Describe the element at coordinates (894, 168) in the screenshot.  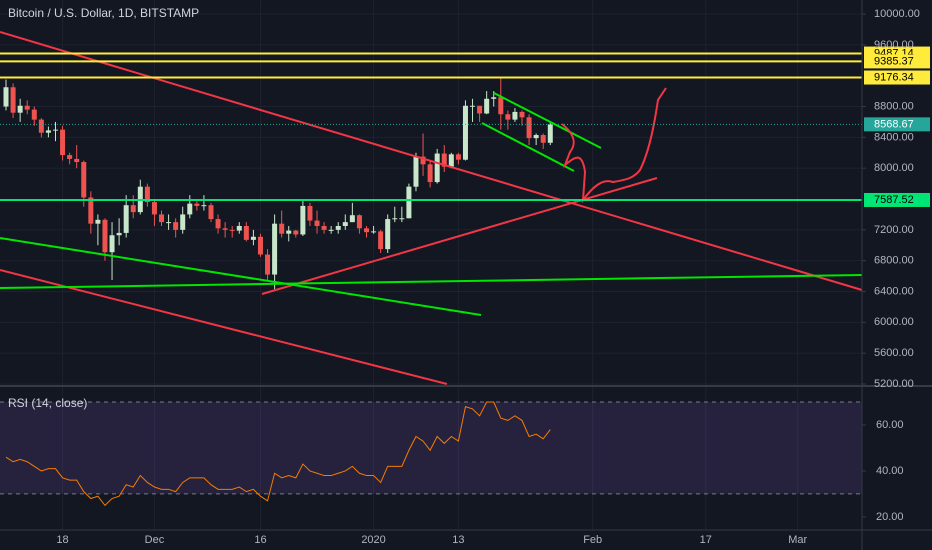
I see `y-tick-label: 8000.00` at that location.